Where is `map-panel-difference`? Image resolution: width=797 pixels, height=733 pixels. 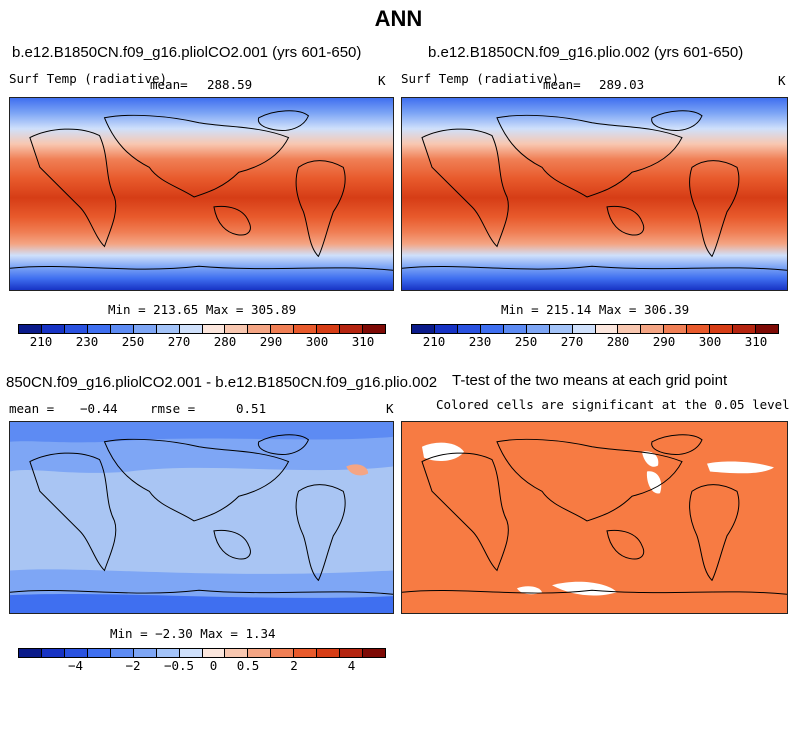 map-panel-difference is located at coordinates (201, 517).